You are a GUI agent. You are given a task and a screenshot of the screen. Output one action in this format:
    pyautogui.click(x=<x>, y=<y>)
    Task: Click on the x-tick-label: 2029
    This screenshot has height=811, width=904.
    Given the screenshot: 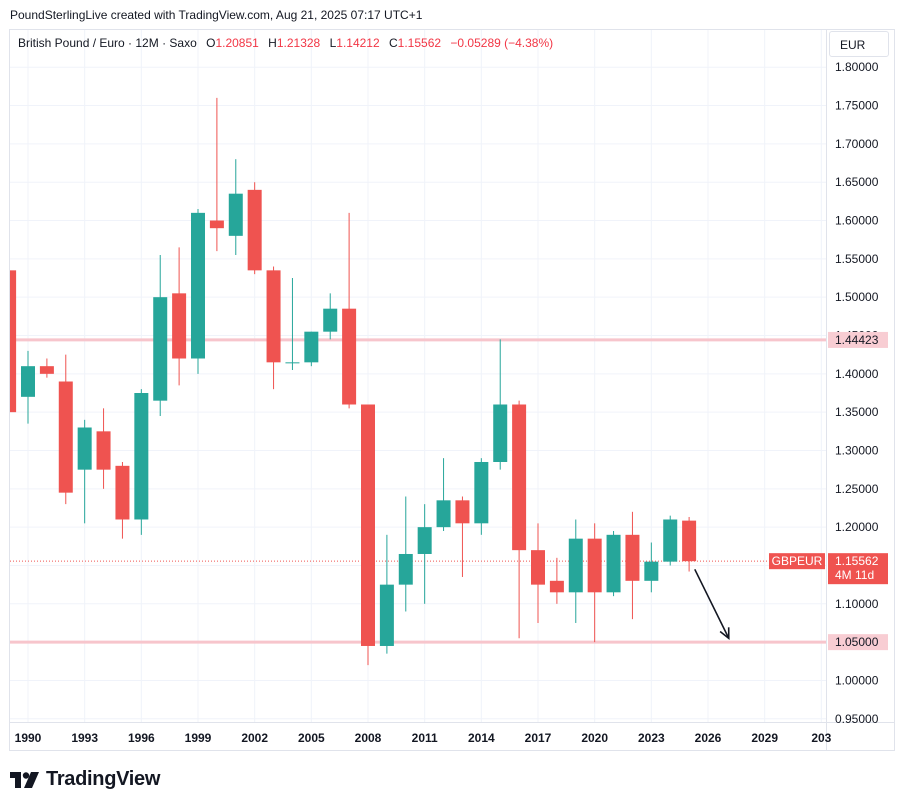 What is the action you would take?
    pyautogui.click(x=764, y=738)
    